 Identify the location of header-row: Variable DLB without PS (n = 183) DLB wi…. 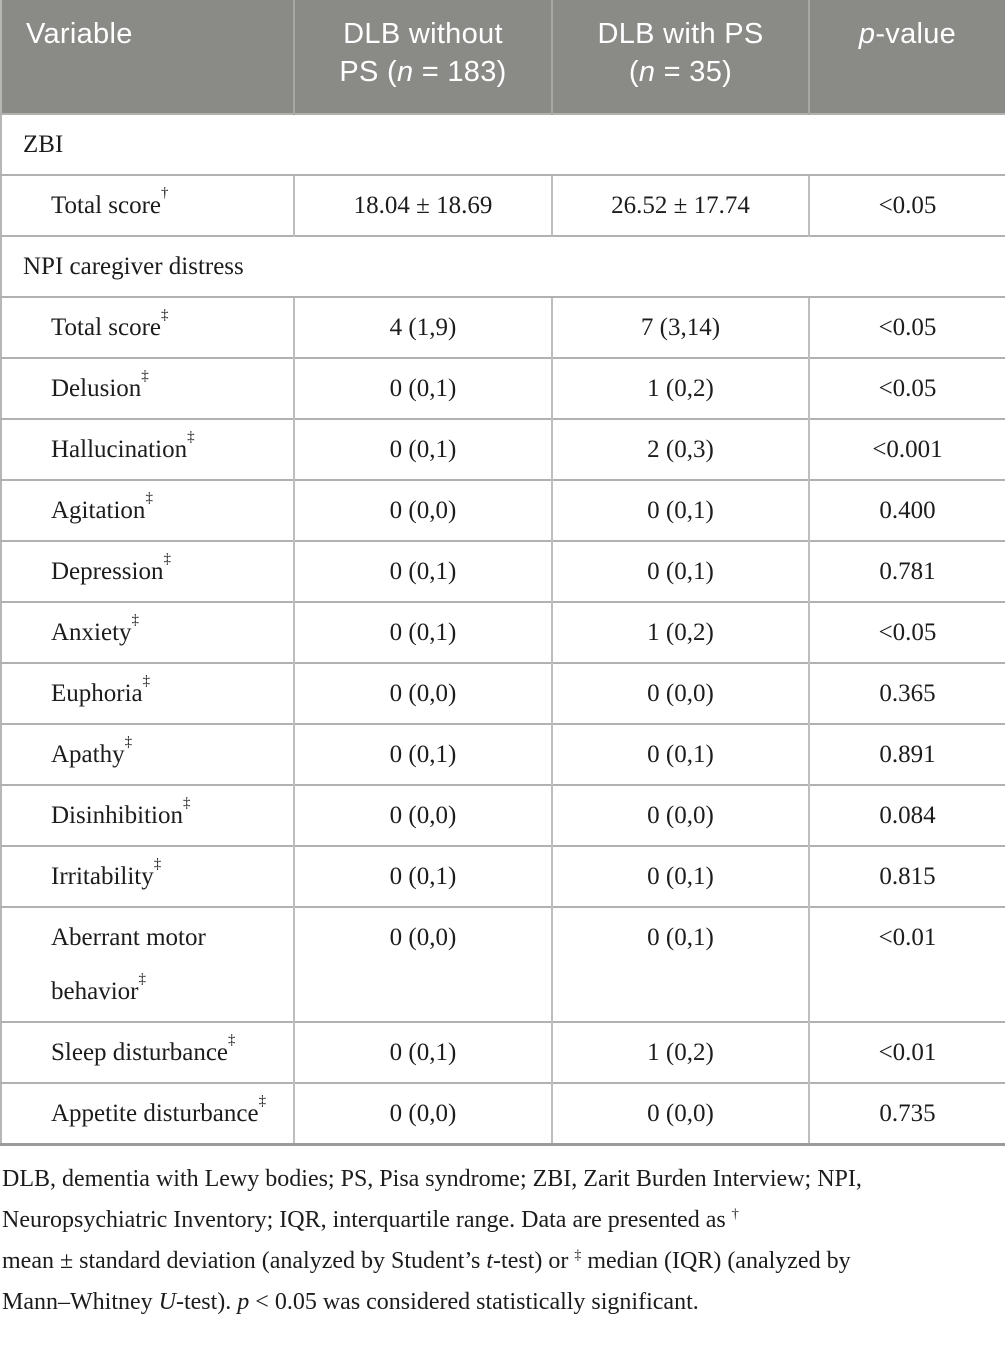
(503, 57).